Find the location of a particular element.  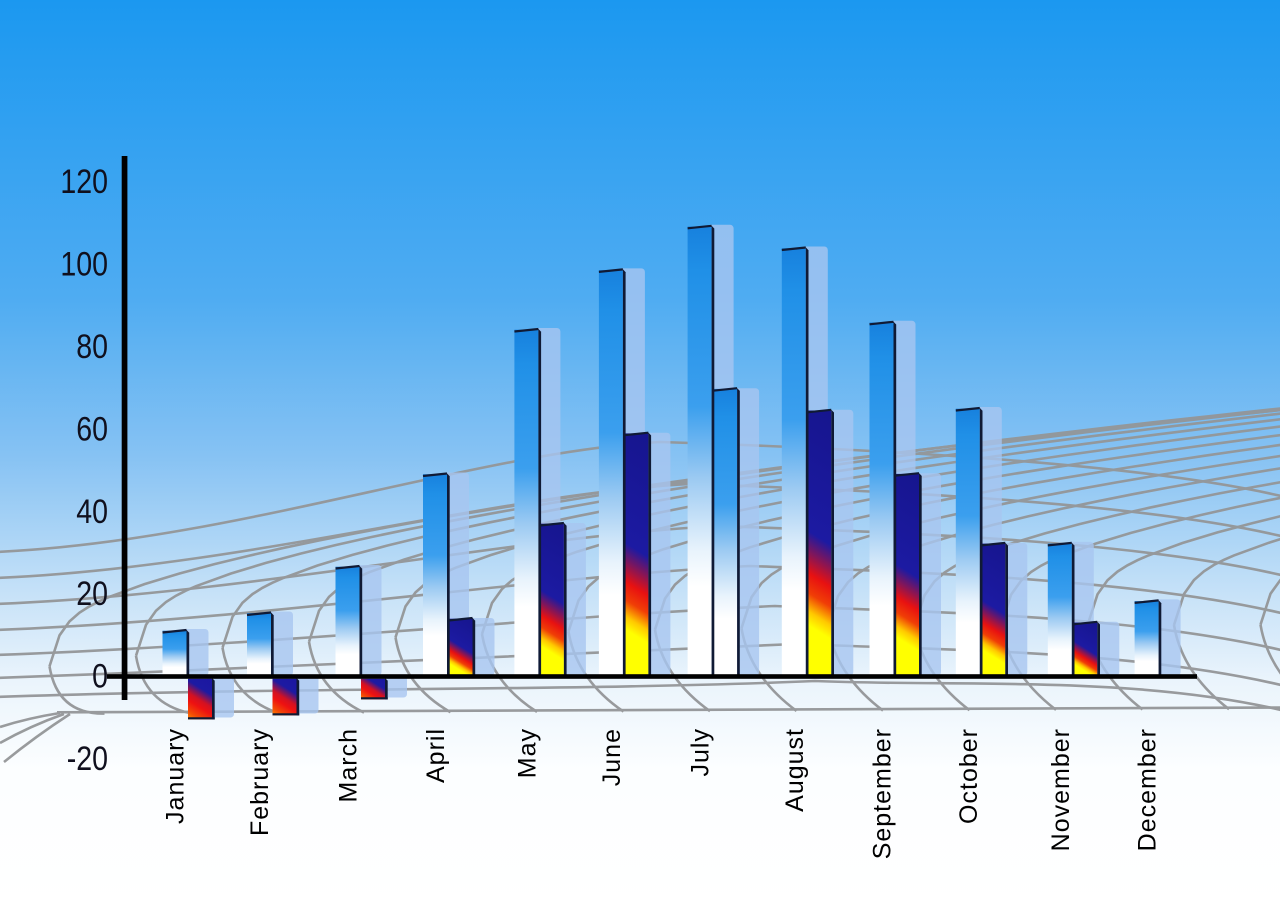

svg-text: June is located at coordinates (612, 757).